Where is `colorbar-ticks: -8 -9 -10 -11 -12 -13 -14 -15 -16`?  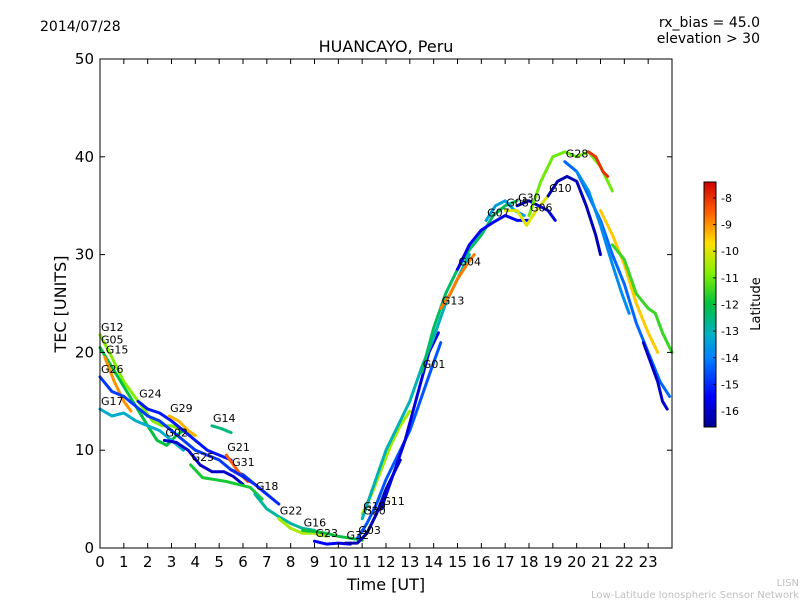 colorbar-ticks: -8 -9 -10 -11 -12 -13 -14 -15 -16 is located at coordinates (726, 305).